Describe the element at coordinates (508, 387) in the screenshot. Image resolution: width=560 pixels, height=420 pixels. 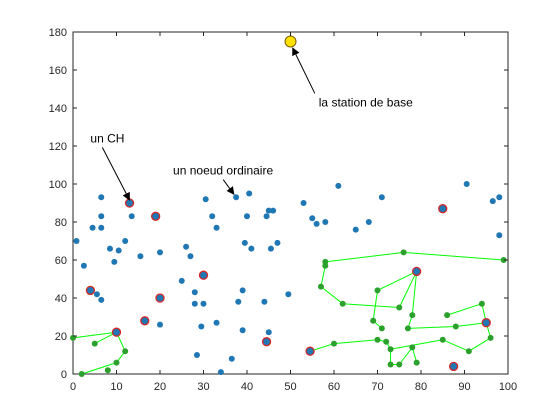
I see `x-tick-label: 100` at that location.